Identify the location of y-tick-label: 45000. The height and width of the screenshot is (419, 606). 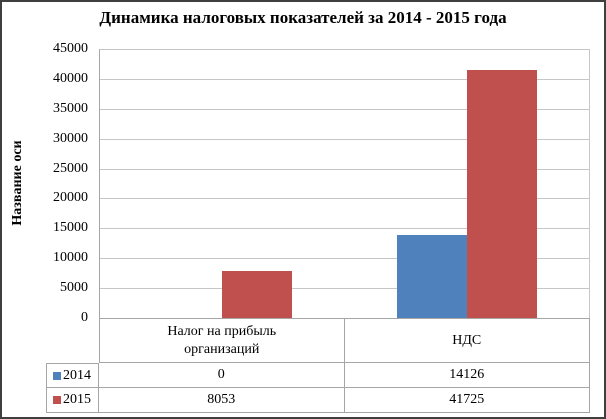
(70, 48).